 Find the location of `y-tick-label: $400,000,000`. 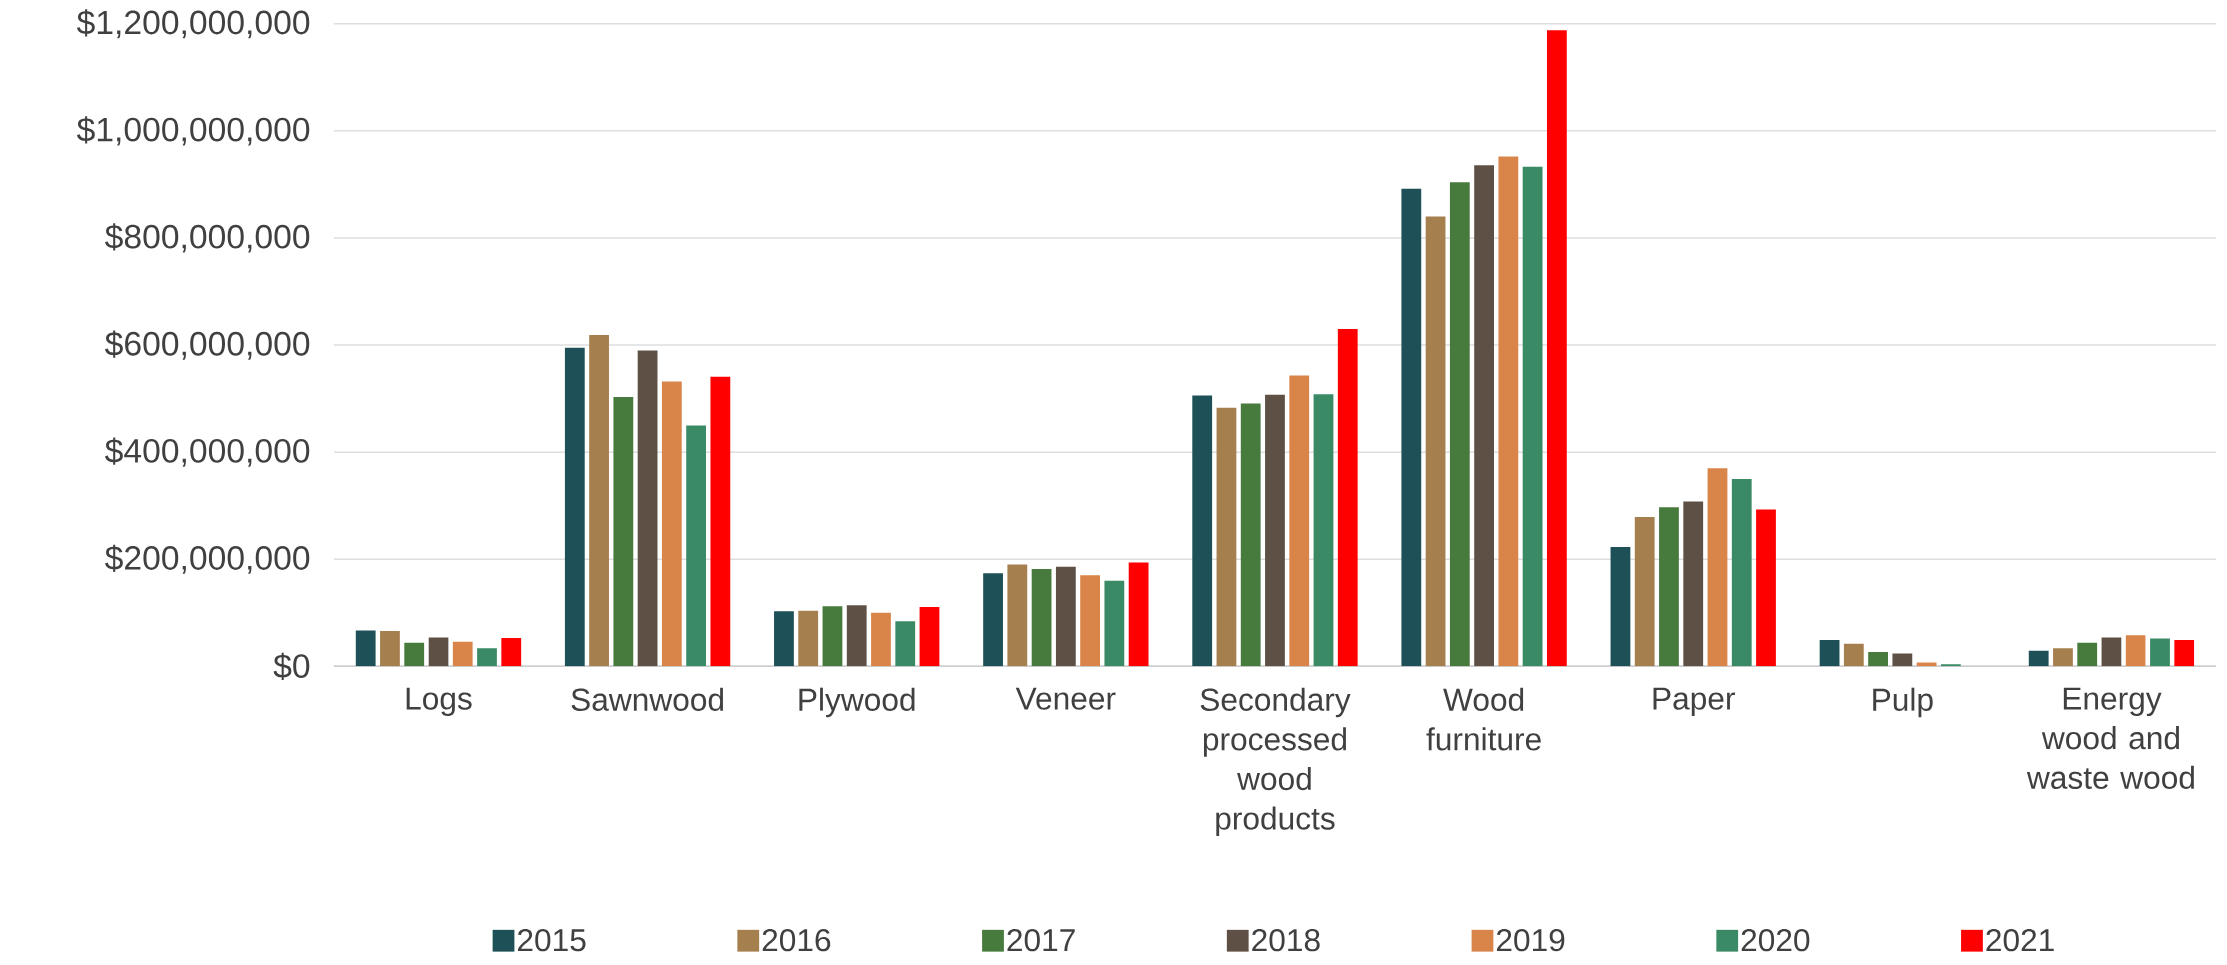

y-tick-label: $400,000,000 is located at coordinates (207, 452).